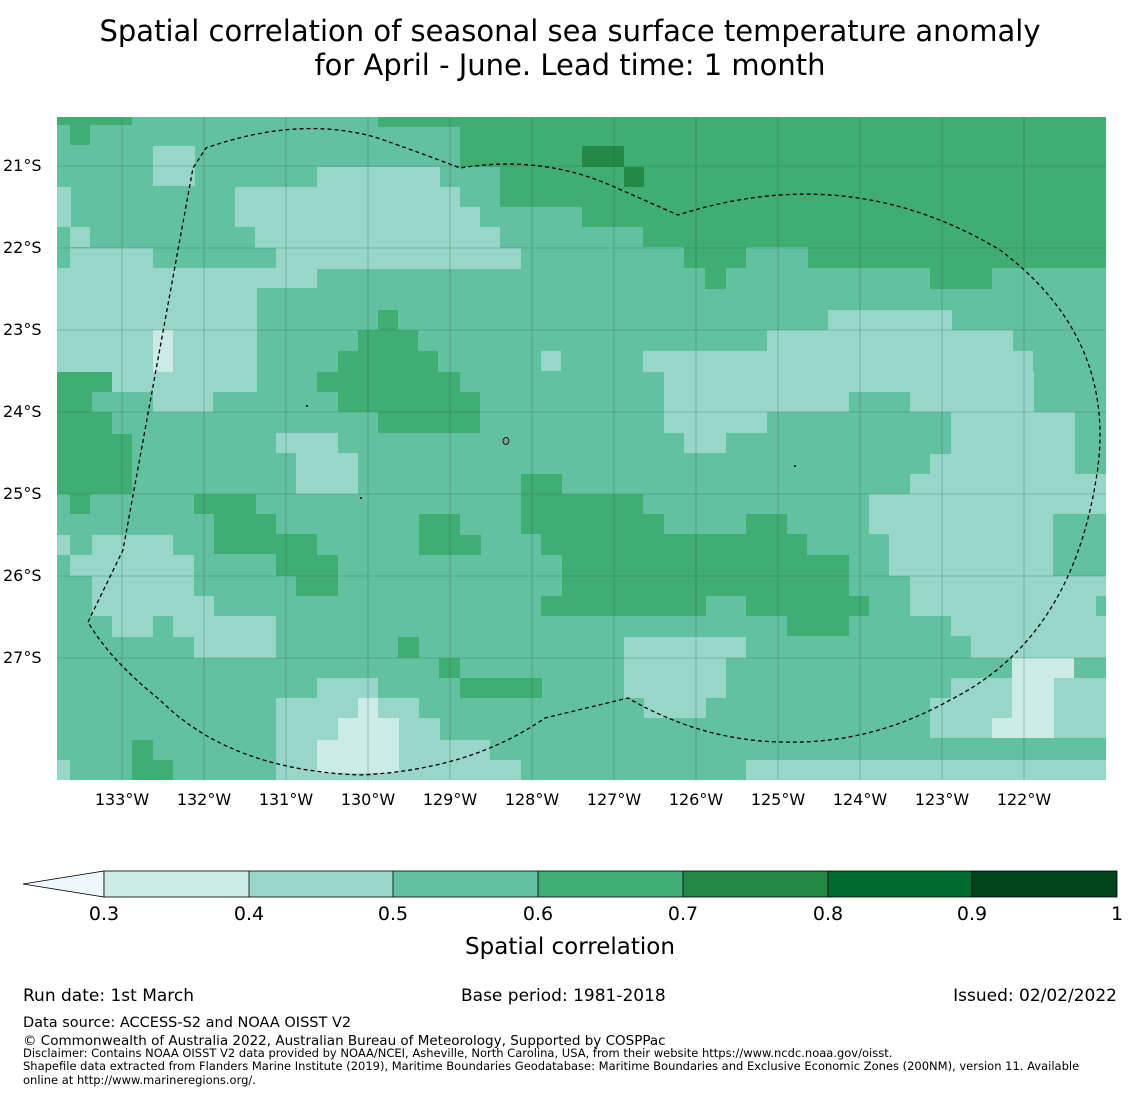 This screenshot has height=1095, width=1140. What do you see at coordinates (610, 884) in the screenshot?
I see `colorbar-frame` at bounding box center [610, 884].